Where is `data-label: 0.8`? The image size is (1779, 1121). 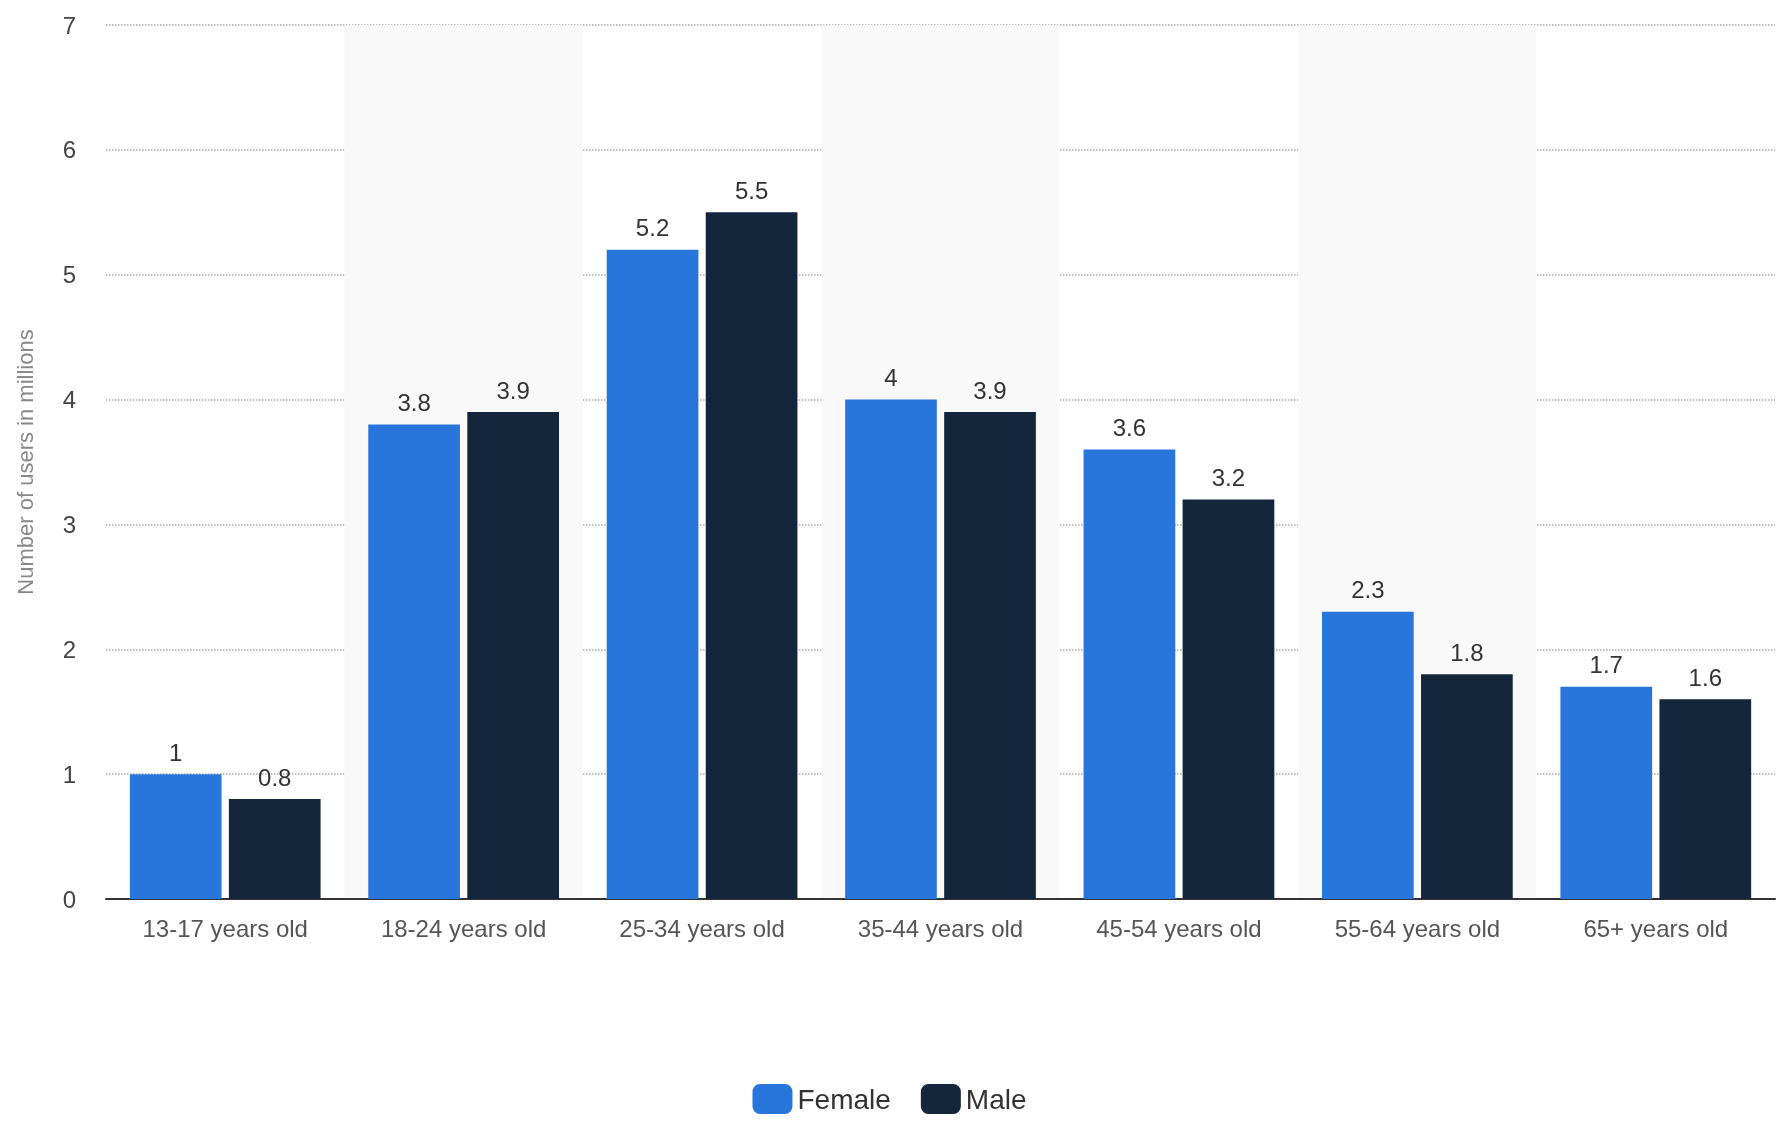
data-label: 0.8 is located at coordinates (275, 777).